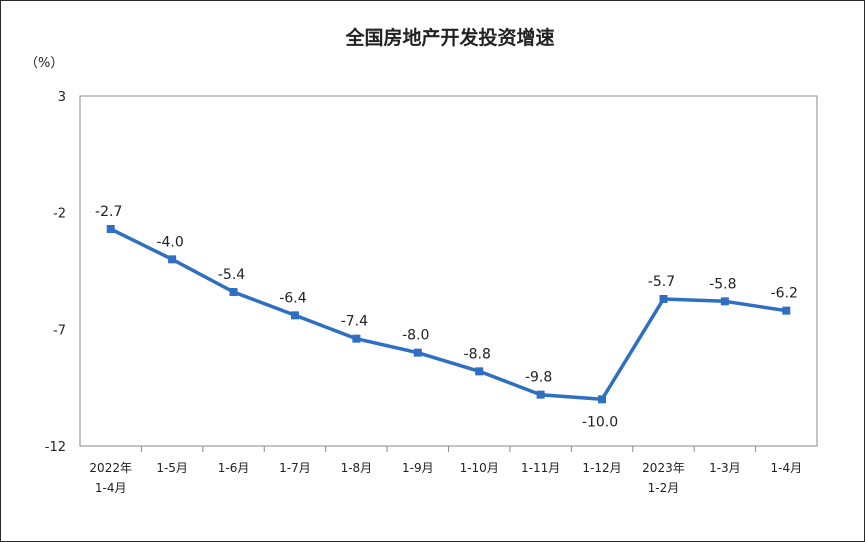 Image resolution: width=865 pixels, height=542 pixels. What do you see at coordinates (479, 468) in the screenshot?
I see `x-tick-label: 1-10月` at bounding box center [479, 468].